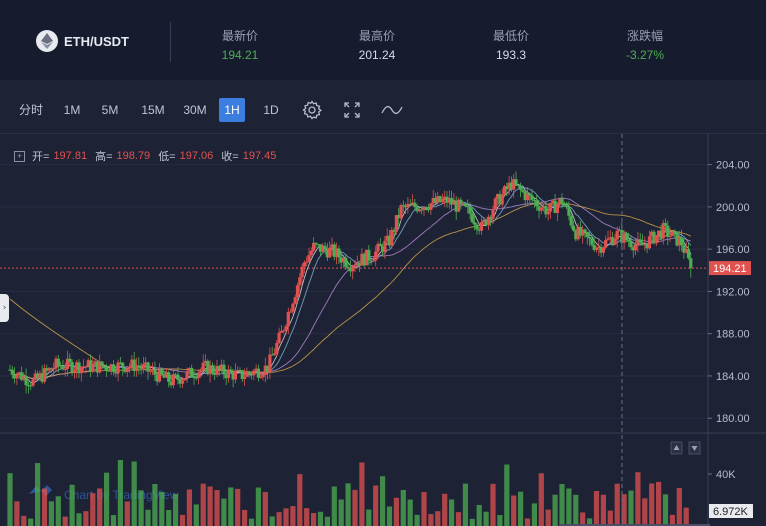  Describe the element at coordinates (153, 110) in the screenshot. I see `interval-tab-15m: 15M` at that location.